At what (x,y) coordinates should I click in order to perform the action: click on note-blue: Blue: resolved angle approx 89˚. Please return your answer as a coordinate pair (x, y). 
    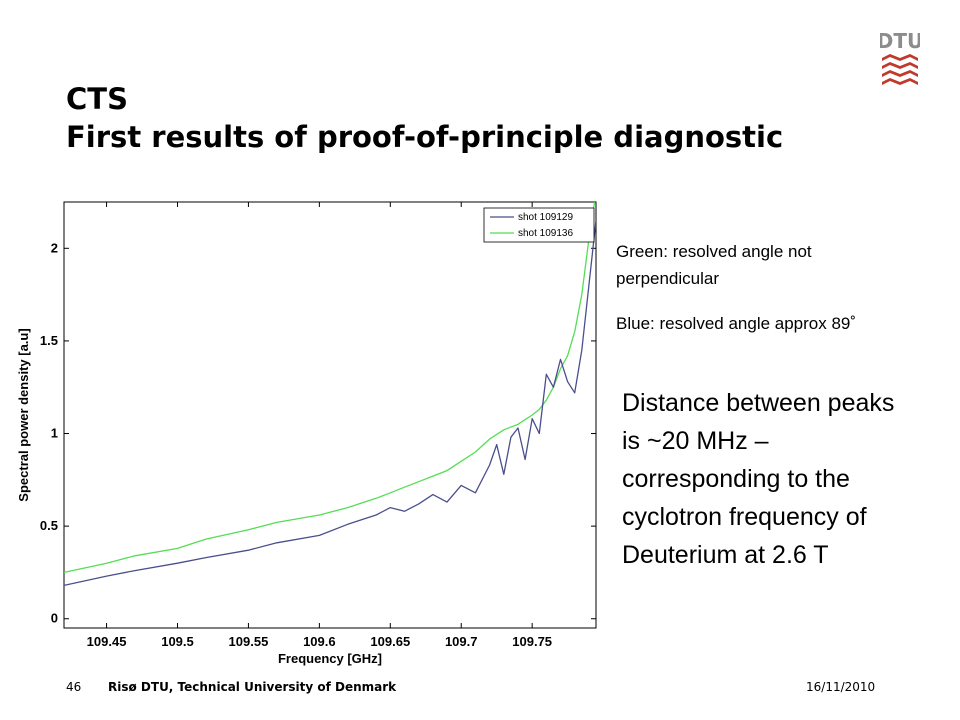
    Looking at the image, I should click on (736, 323).